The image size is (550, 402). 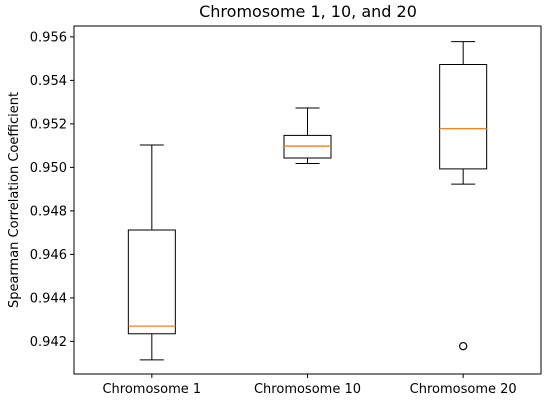 I want to click on chart-title: Chromosome 1, 10, and 20, so click(x=308, y=11).